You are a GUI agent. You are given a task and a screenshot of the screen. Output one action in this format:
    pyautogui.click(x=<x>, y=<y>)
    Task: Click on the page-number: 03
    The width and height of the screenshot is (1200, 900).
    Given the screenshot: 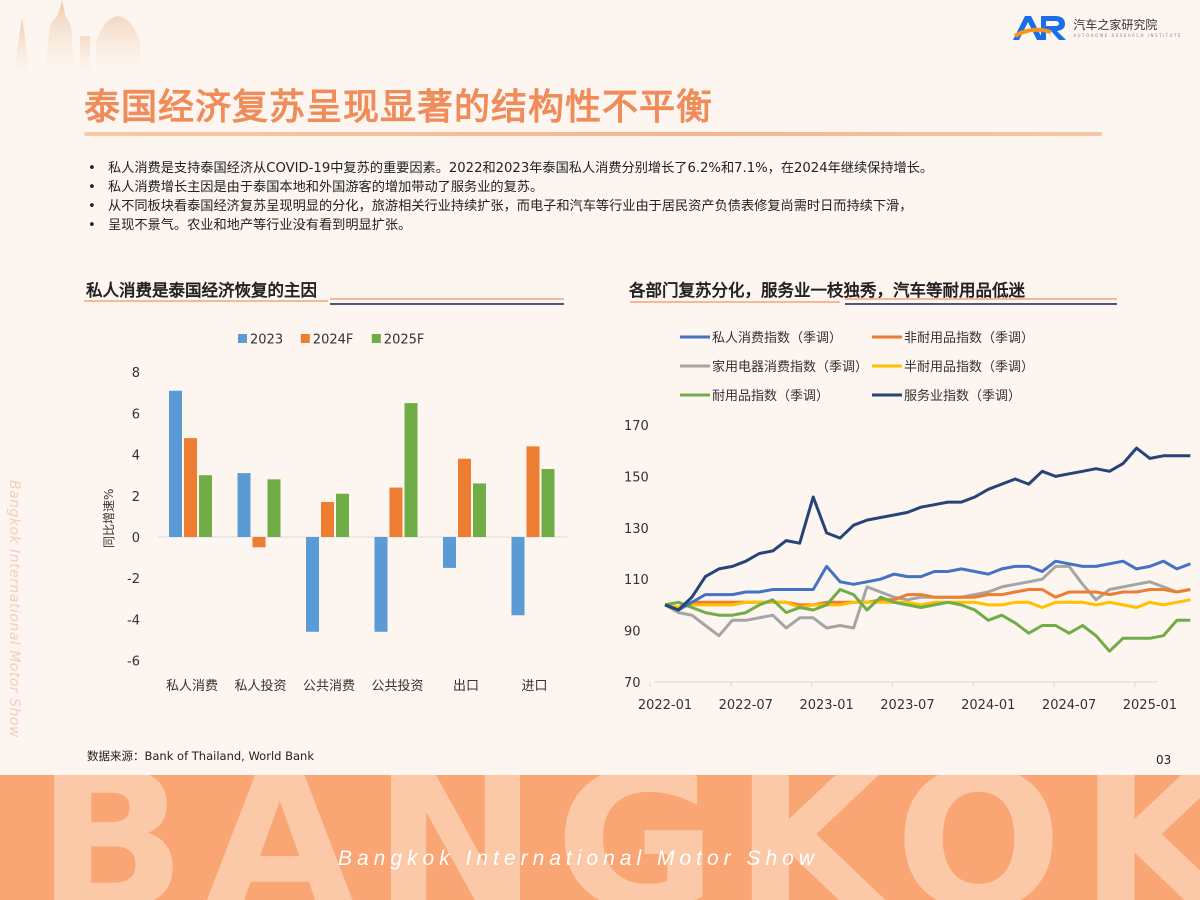 What is the action you would take?
    pyautogui.click(x=1164, y=760)
    